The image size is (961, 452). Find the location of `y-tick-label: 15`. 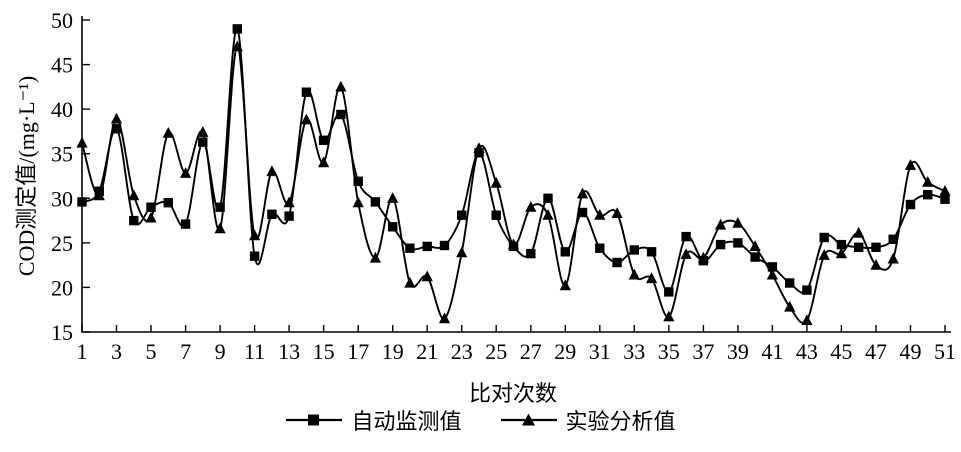

y-tick-label: 15 is located at coordinates (62, 332).